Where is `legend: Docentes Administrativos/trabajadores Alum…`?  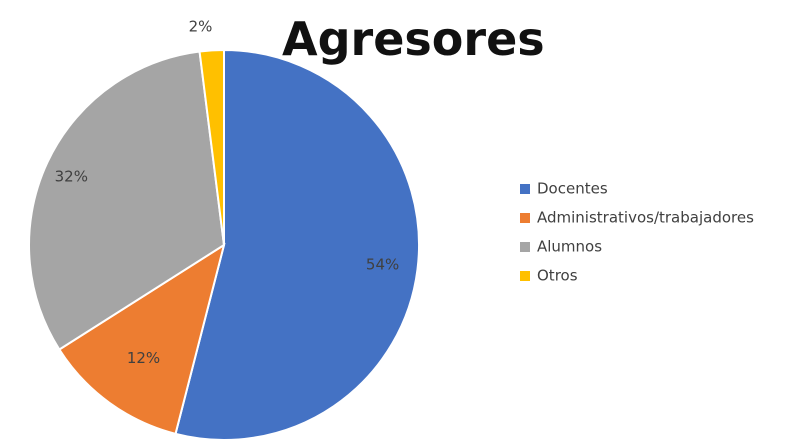
legend: Docentes Administrativos/trabajadores Alum… is located at coordinates (637, 232).